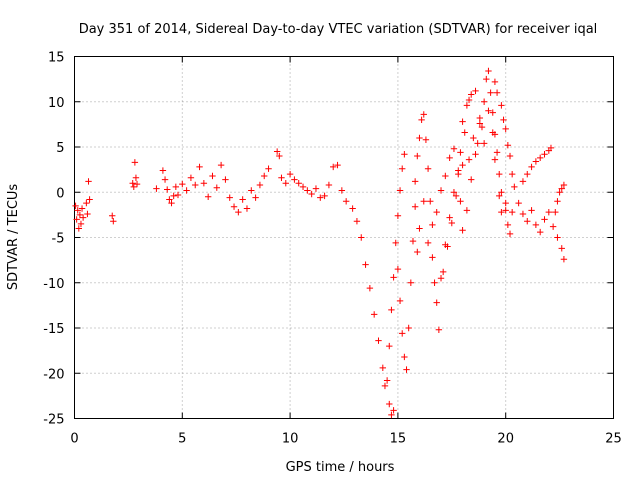 The height and width of the screenshot is (480, 640). I want to click on y-tick-label: 0, so click(60, 193).